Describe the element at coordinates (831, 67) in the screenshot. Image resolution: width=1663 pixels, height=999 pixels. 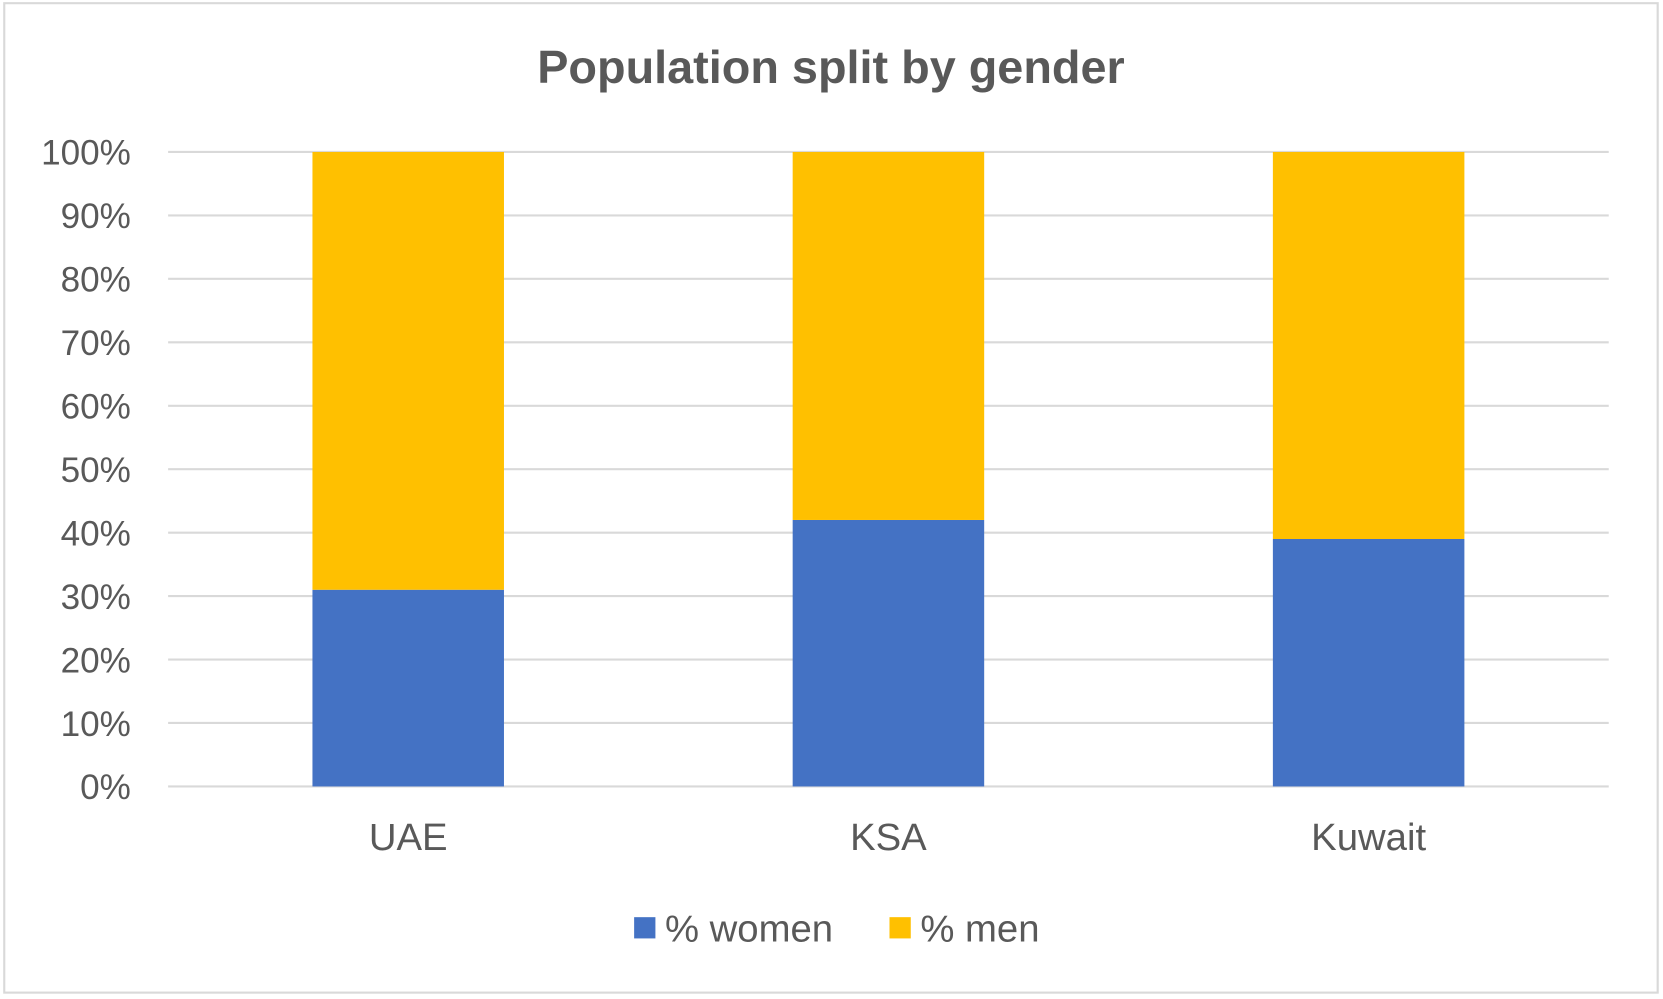
I see `chart-title: Population split by gender` at that location.